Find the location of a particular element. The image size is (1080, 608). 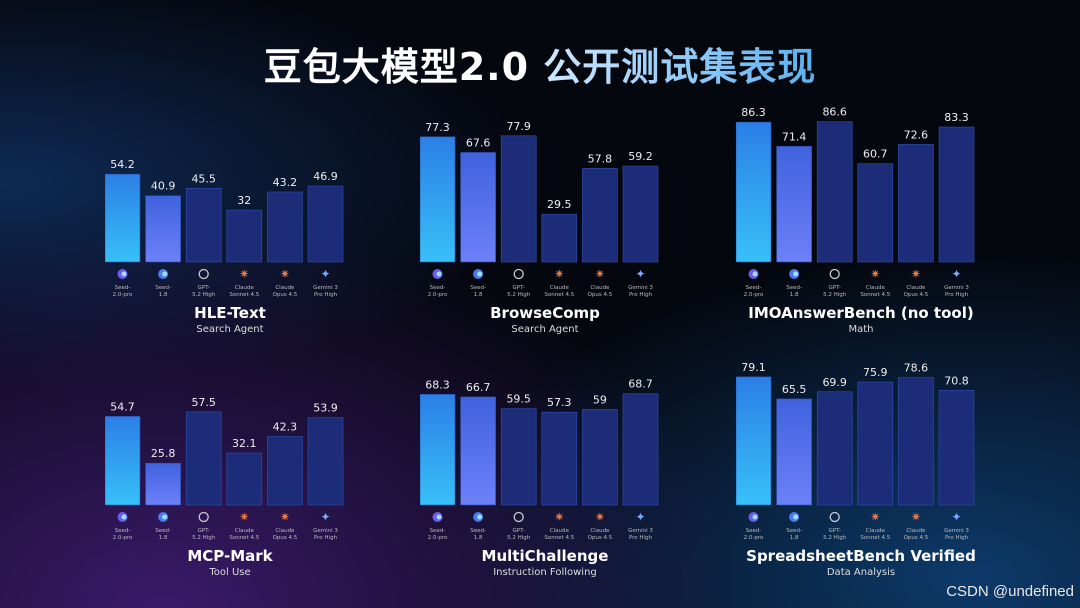

chart-title: MultiChallenge is located at coordinates (545, 556).